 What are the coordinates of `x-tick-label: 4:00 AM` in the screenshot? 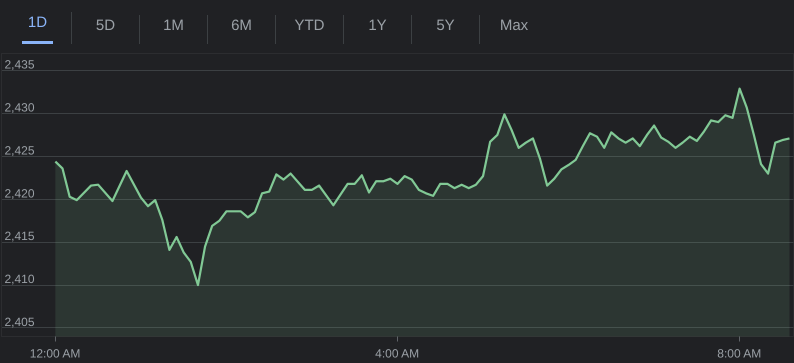 It's located at (397, 353).